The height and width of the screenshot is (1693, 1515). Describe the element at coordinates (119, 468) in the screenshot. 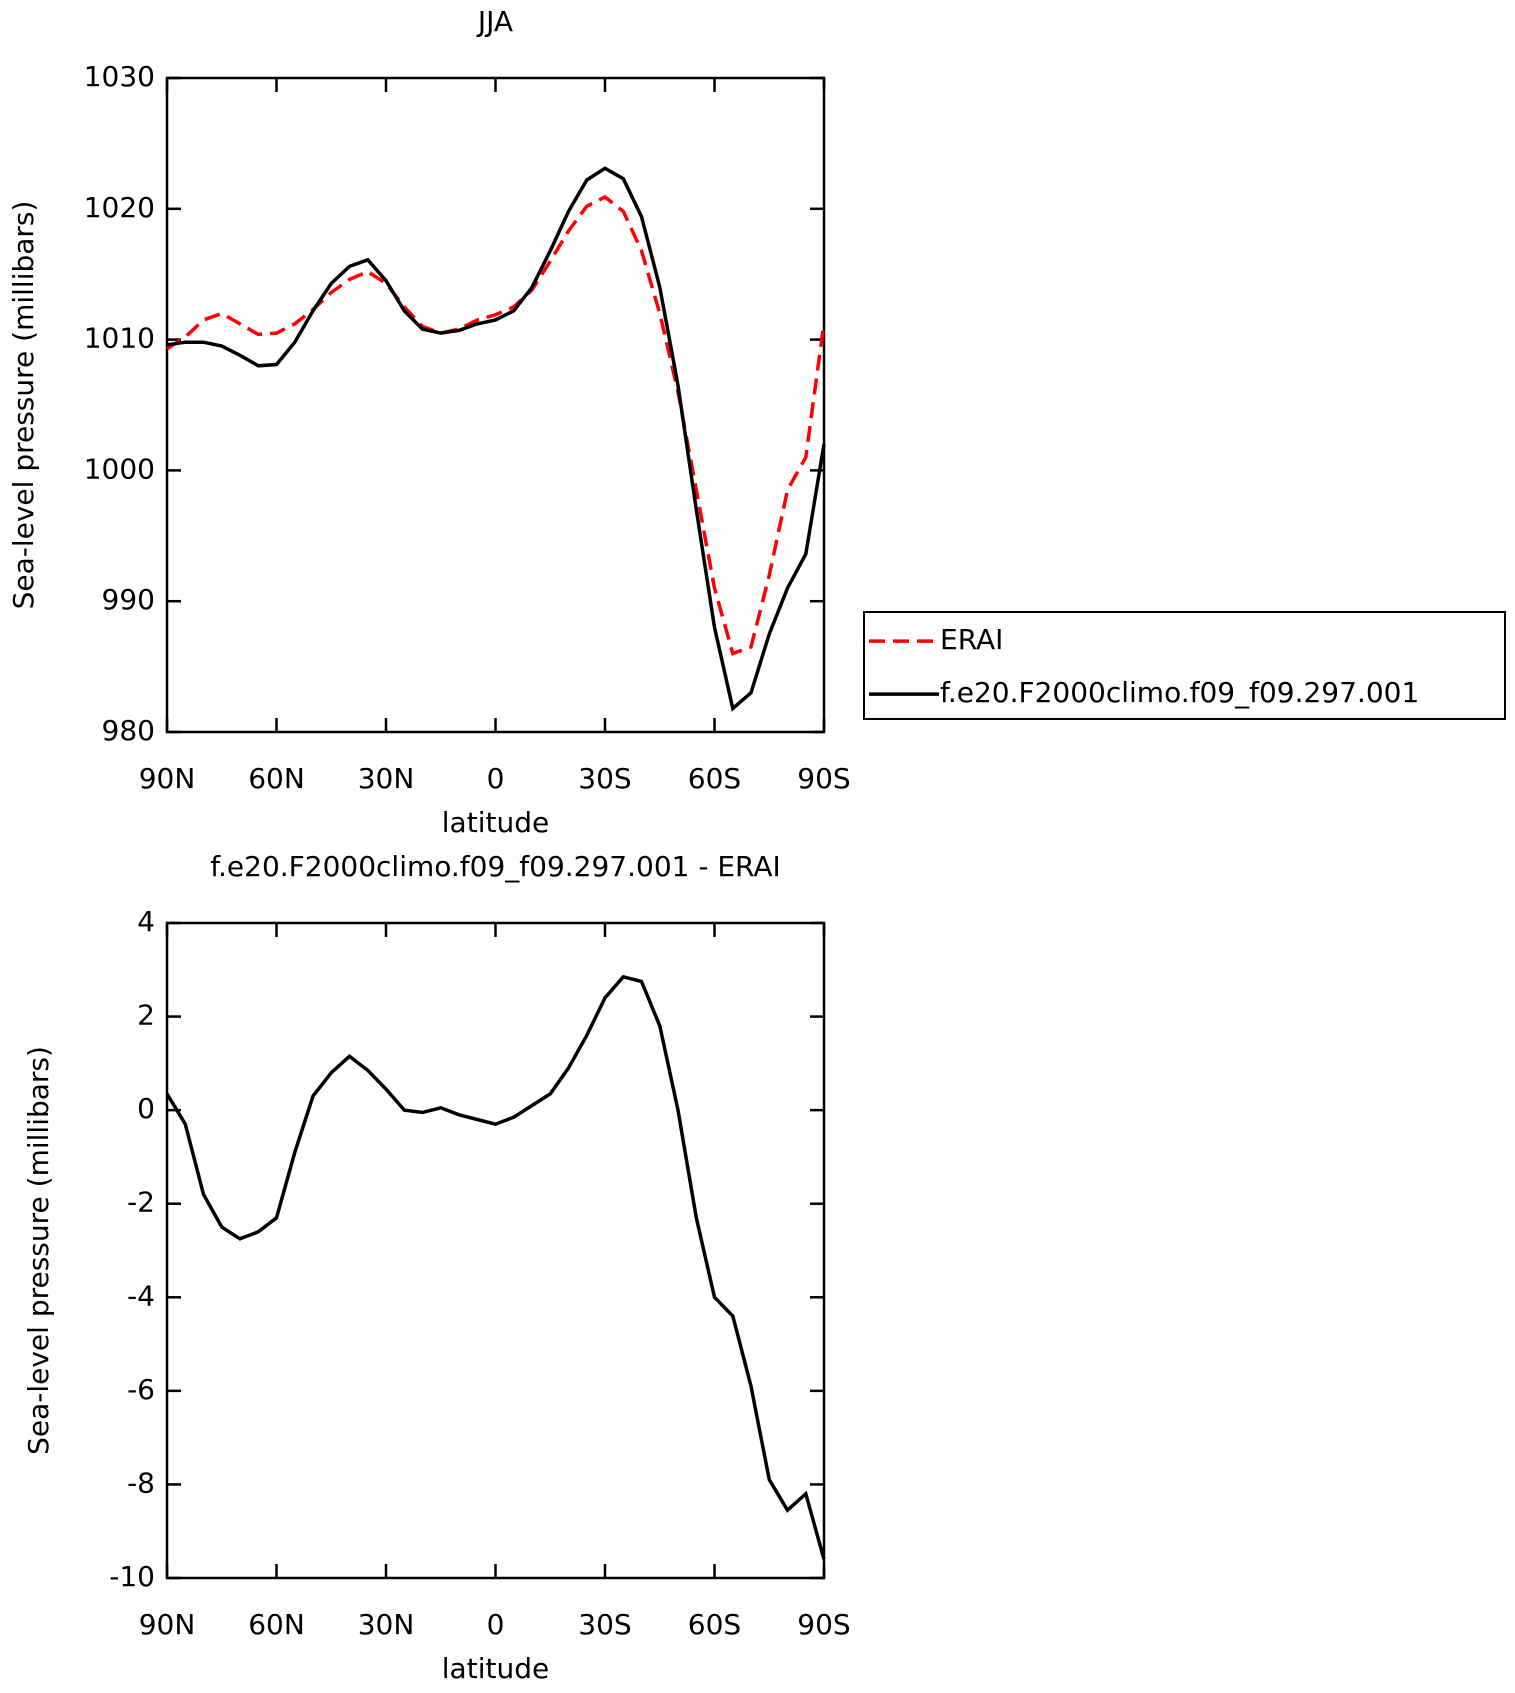

I see `y-tick-label: 1000` at that location.